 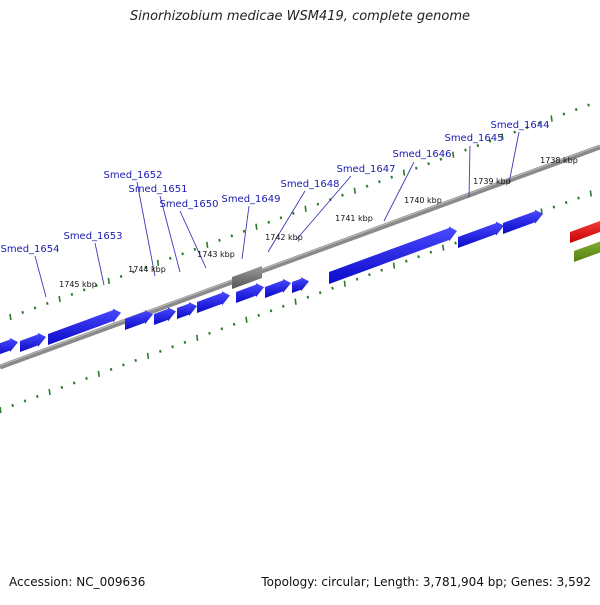 I want to click on accession-text: Accession: NC_009636, so click(x=77, y=582).